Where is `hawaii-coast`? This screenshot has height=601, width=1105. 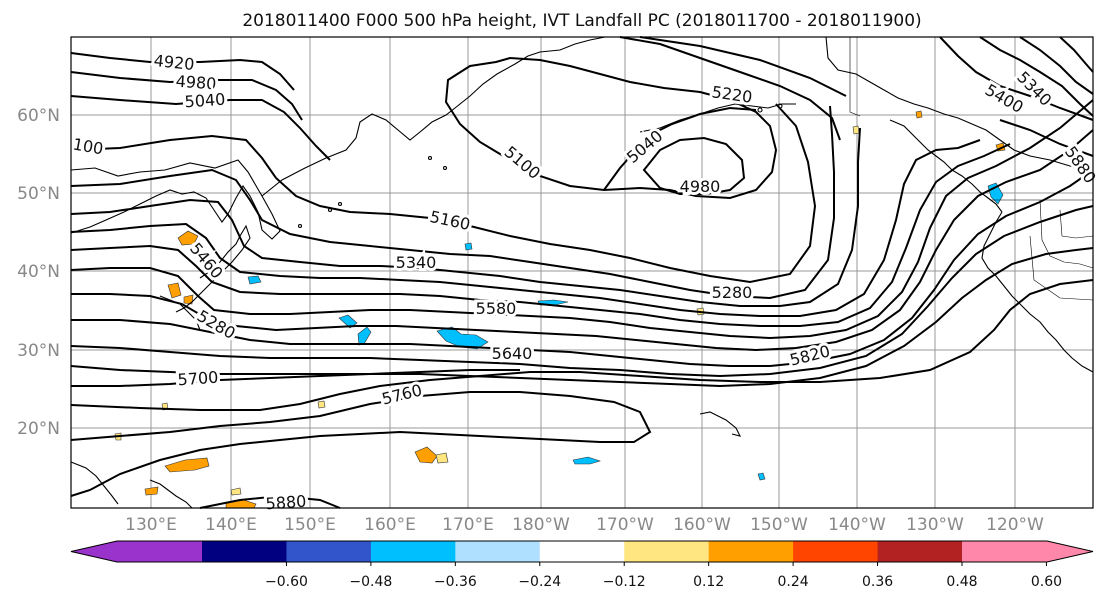 hawaii-coast is located at coordinates (720, 424).